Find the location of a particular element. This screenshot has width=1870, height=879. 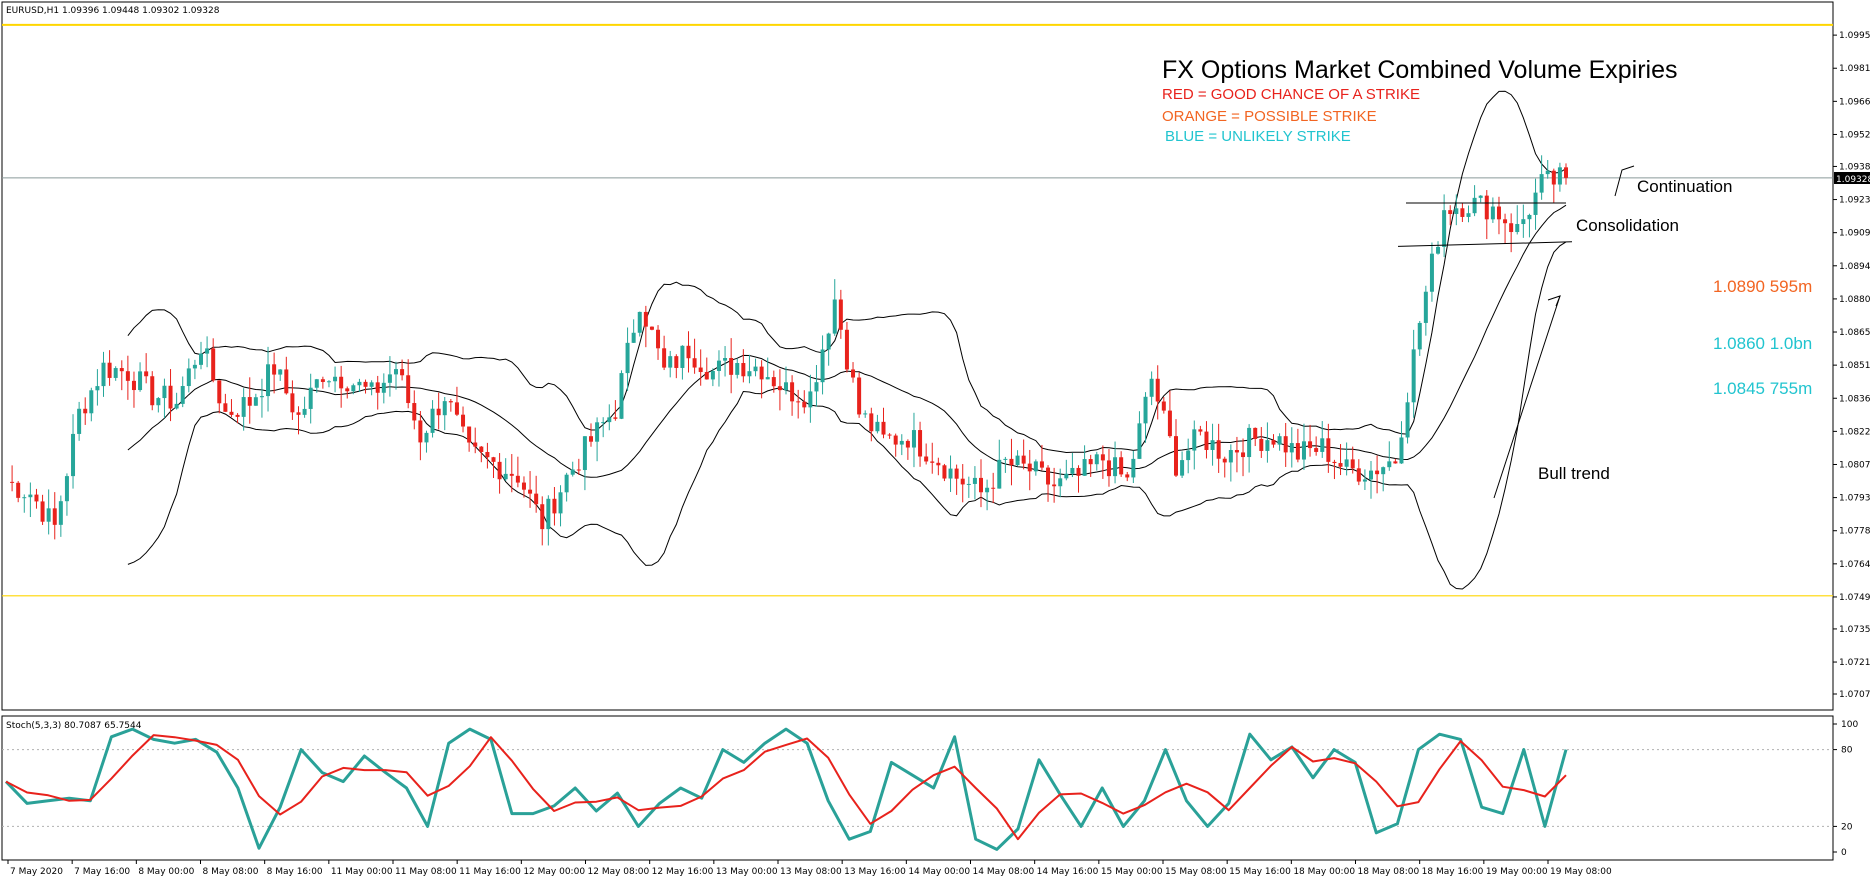

strike-1-label: 1.0890 595m is located at coordinates (1762, 286).